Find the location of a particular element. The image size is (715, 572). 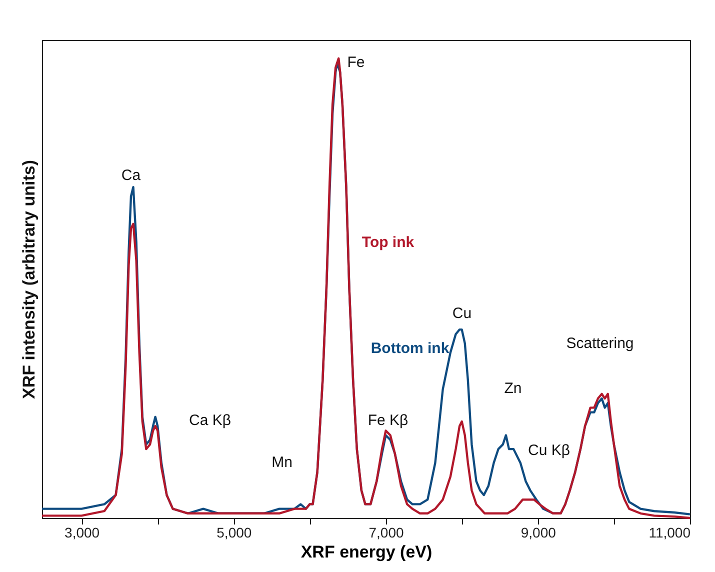

x-axis-title: XRF energy (eV) is located at coordinates (366, 552).